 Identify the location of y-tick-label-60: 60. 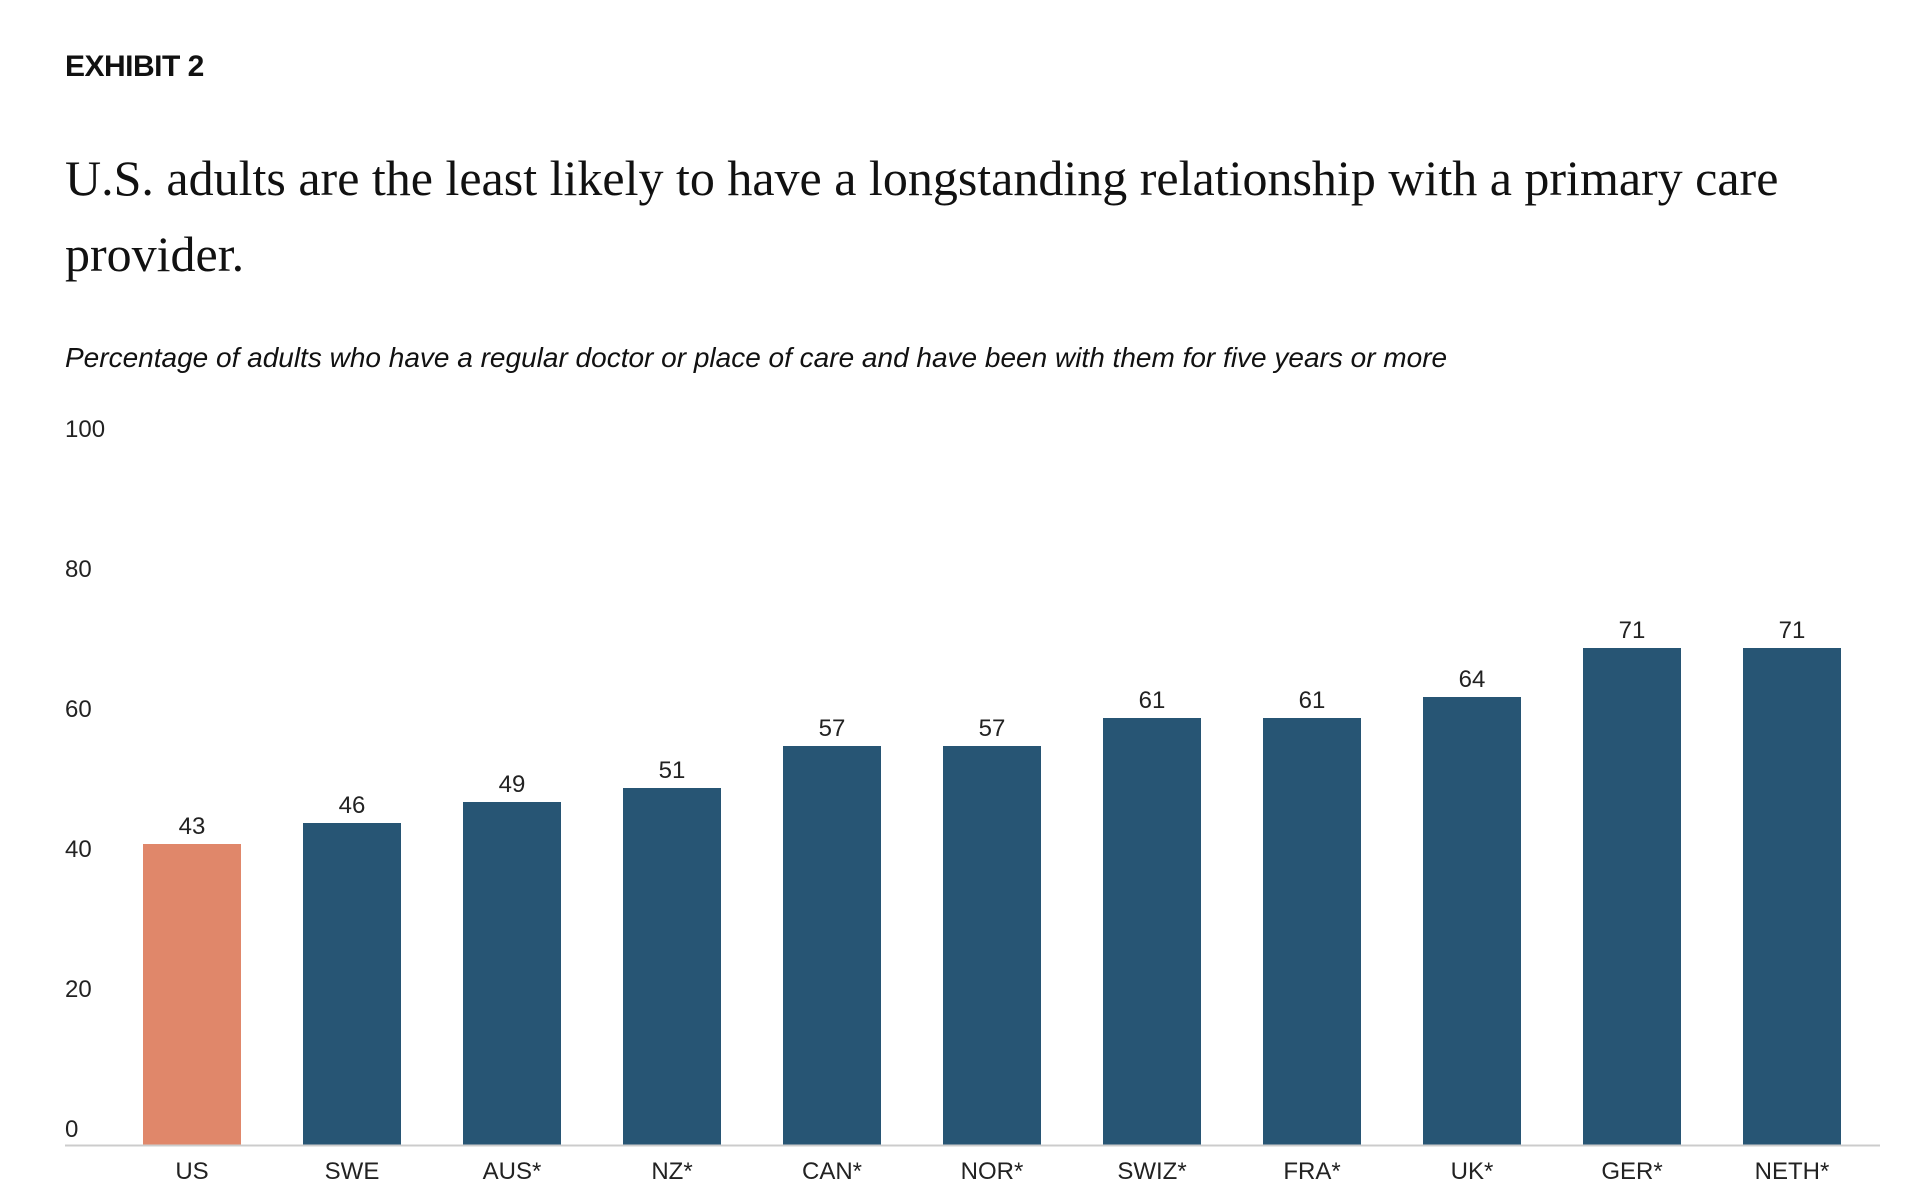
(78, 709).